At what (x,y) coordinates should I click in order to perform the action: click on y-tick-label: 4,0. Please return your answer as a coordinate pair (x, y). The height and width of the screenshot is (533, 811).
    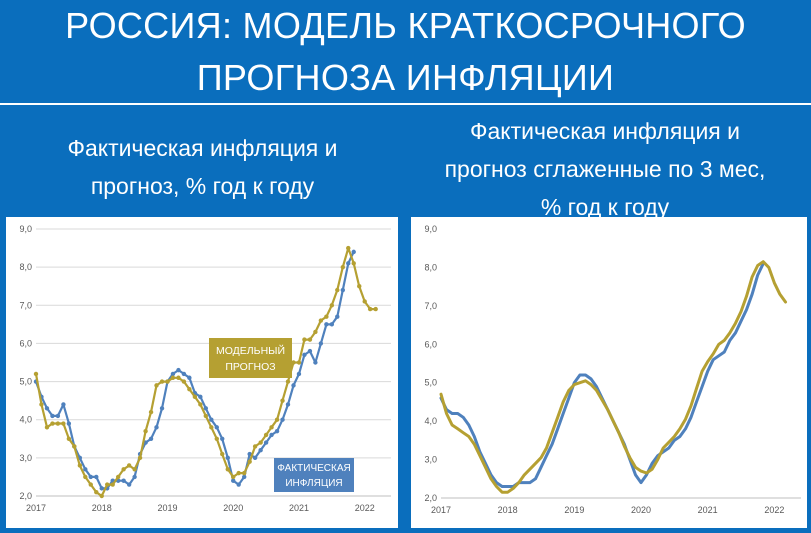
    Looking at the image, I should click on (25, 420).